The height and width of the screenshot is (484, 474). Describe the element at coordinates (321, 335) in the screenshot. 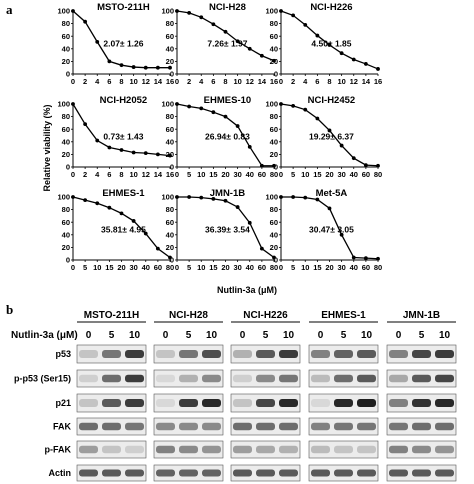

I see `dose-label: 0` at that location.